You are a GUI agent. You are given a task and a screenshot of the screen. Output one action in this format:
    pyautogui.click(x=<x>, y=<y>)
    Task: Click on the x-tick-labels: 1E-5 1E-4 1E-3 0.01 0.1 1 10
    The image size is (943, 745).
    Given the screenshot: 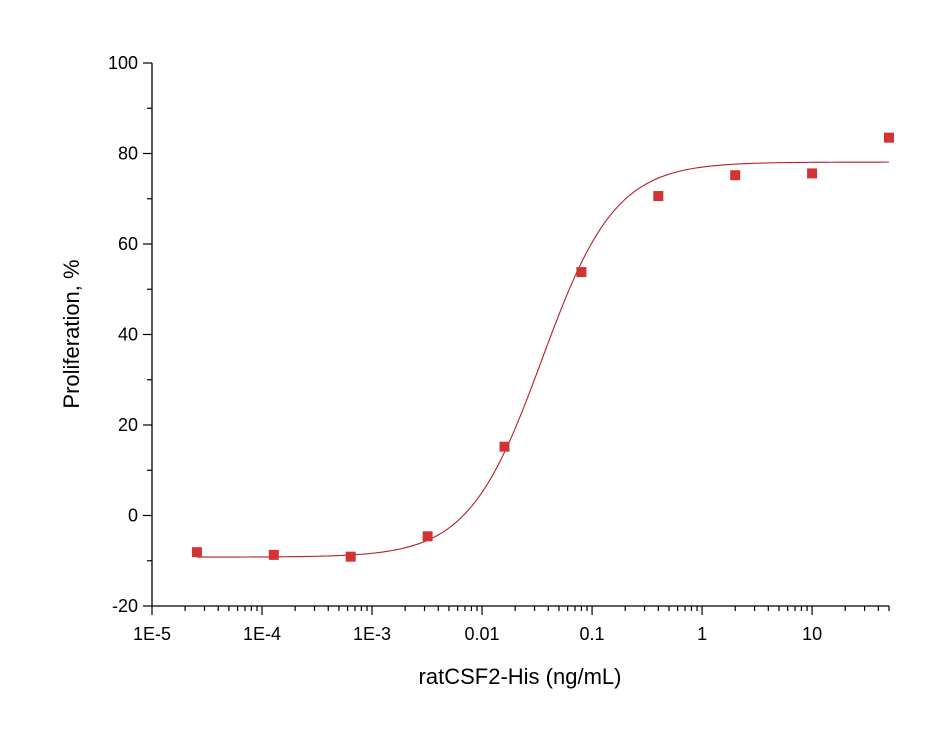 What is the action you would take?
    pyautogui.click(x=477, y=634)
    